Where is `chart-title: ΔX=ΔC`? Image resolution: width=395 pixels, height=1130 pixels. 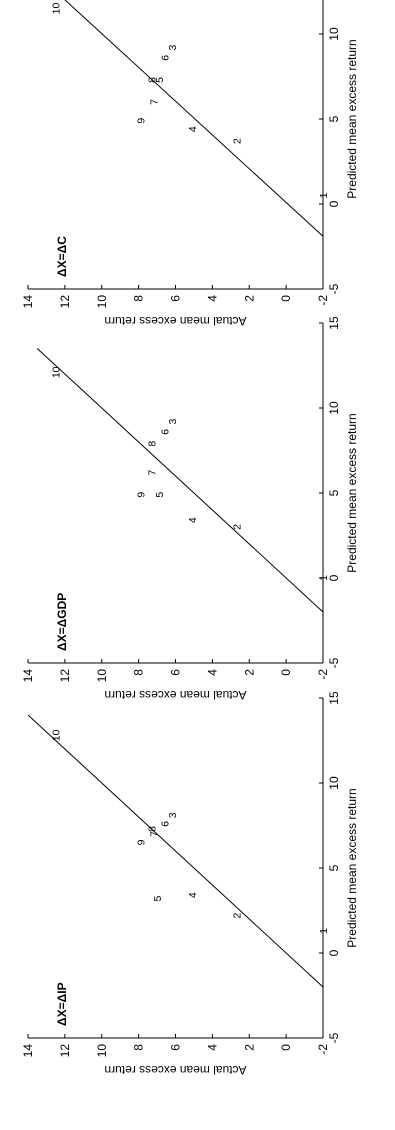
chart-title: ΔX=ΔC is located at coordinates (62, 256).